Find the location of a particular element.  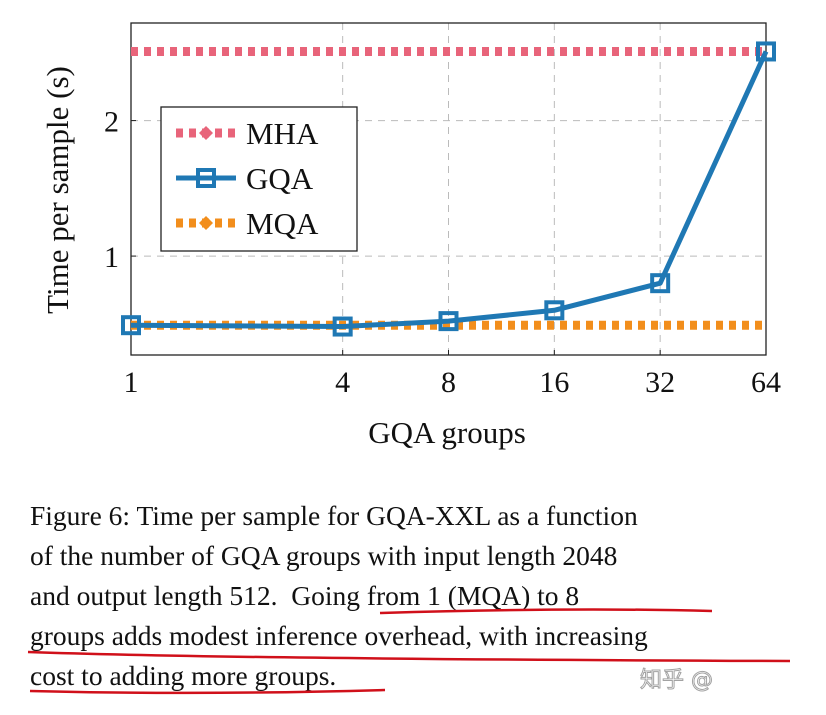

x-tick-label: 4 is located at coordinates (342, 382).